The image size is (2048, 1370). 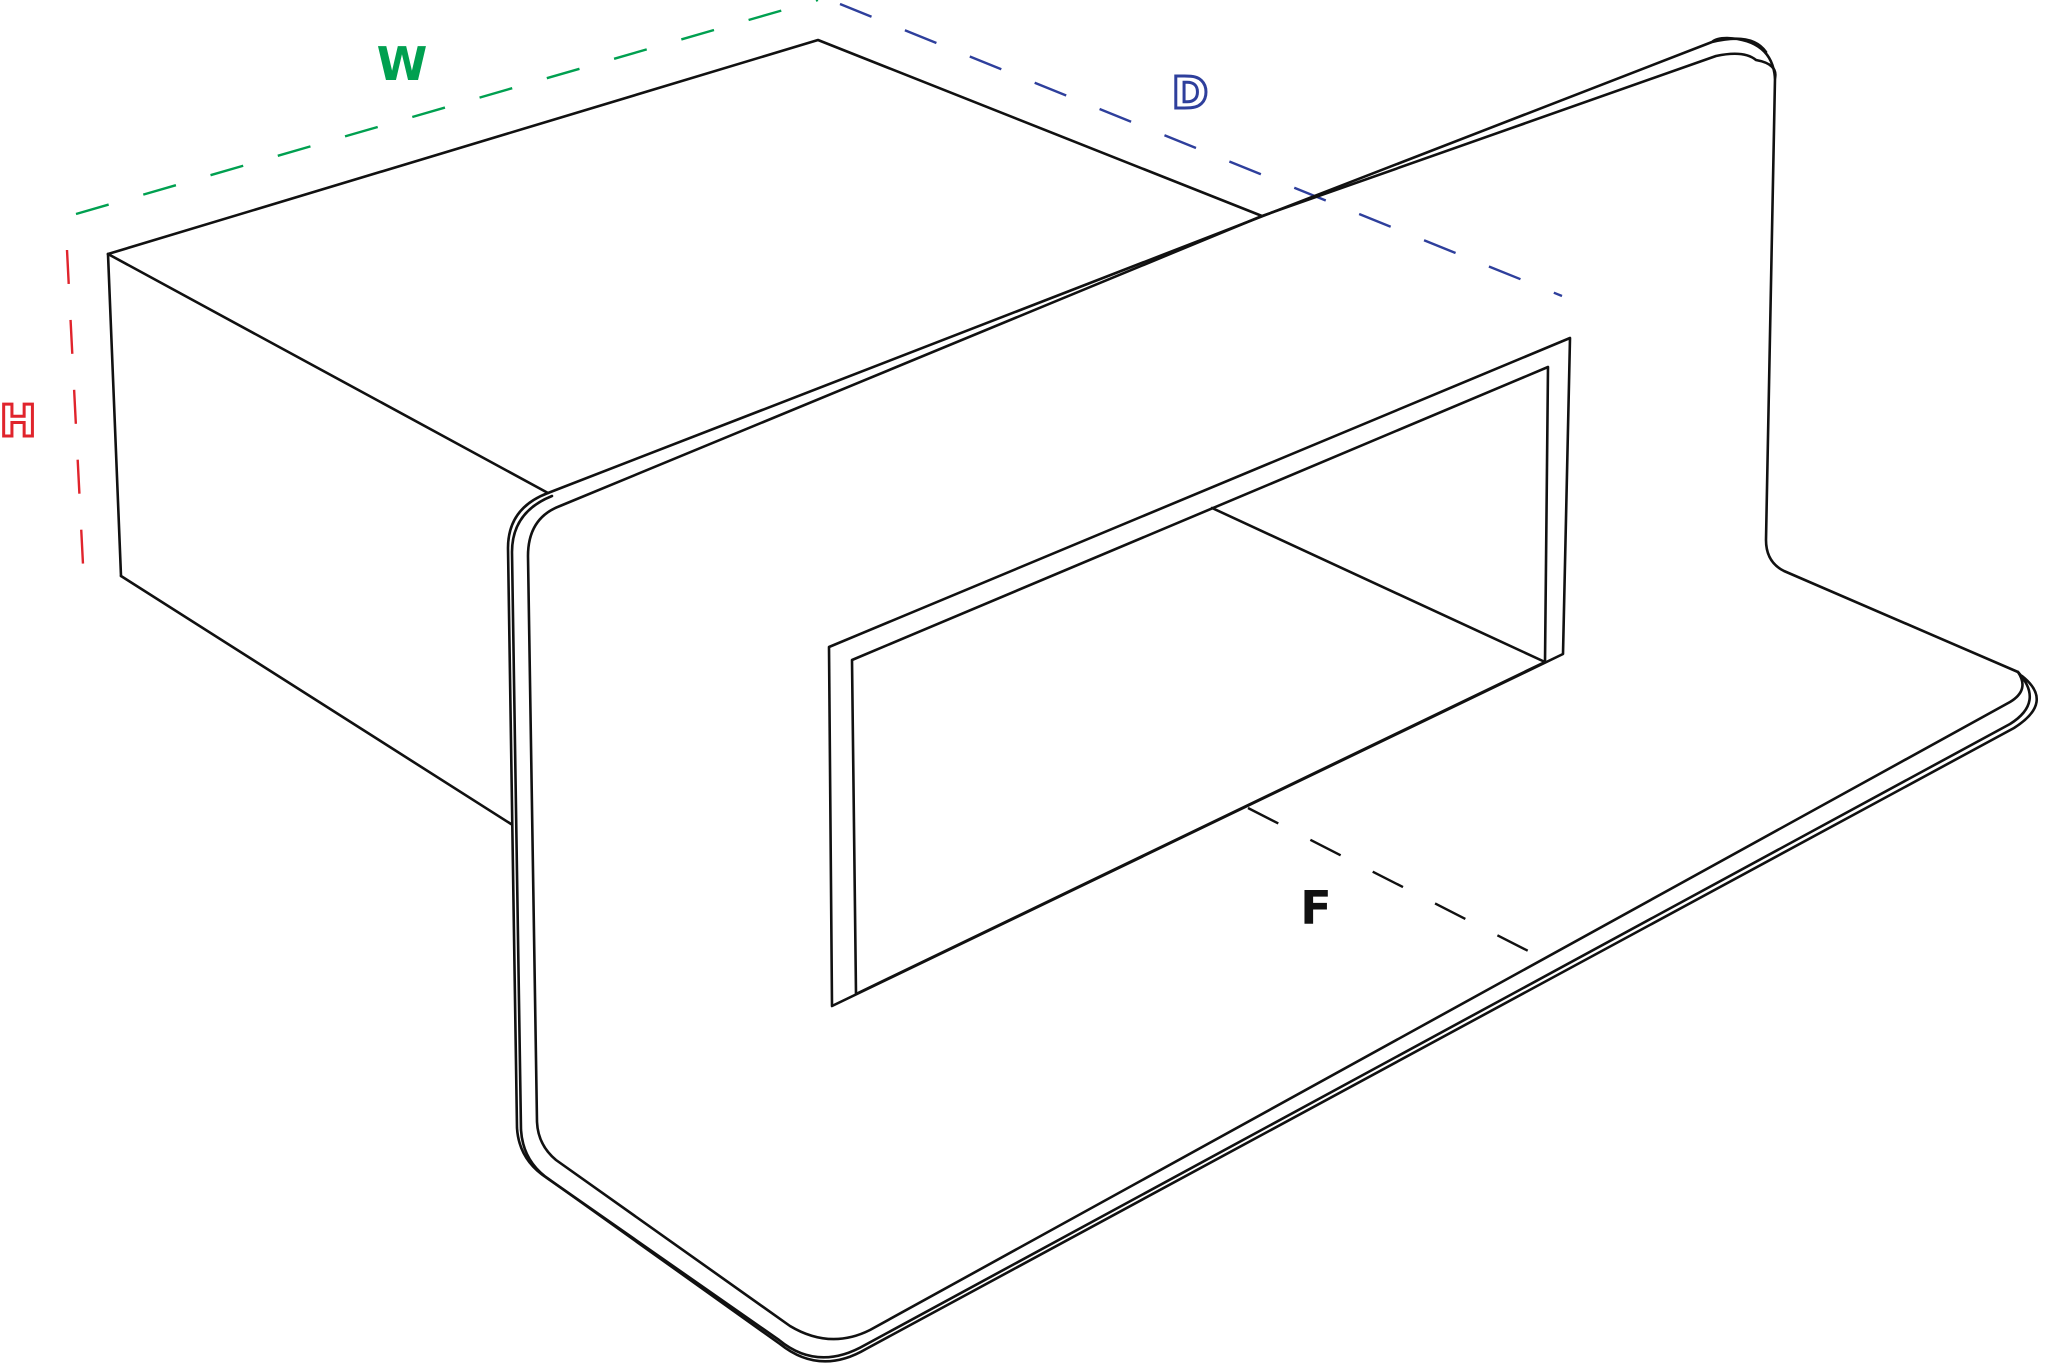 What do you see at coordinates (1190, 93) in the screenshot?
I see `depth-label: D` at bounding box center [1190, 93].